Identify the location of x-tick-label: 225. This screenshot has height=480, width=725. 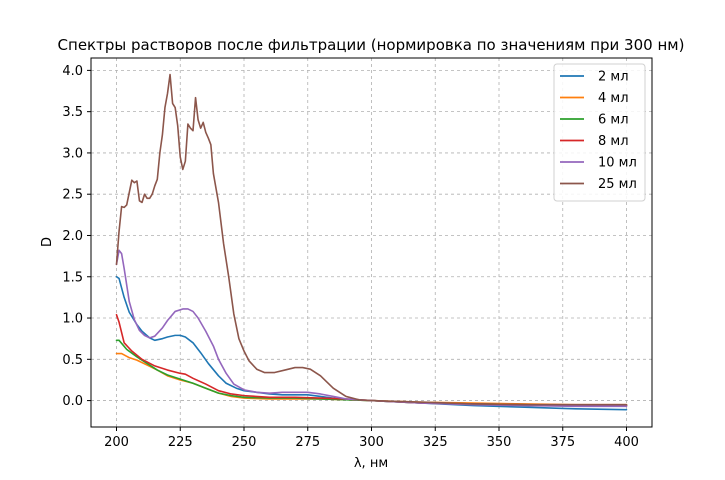
(180, 442).